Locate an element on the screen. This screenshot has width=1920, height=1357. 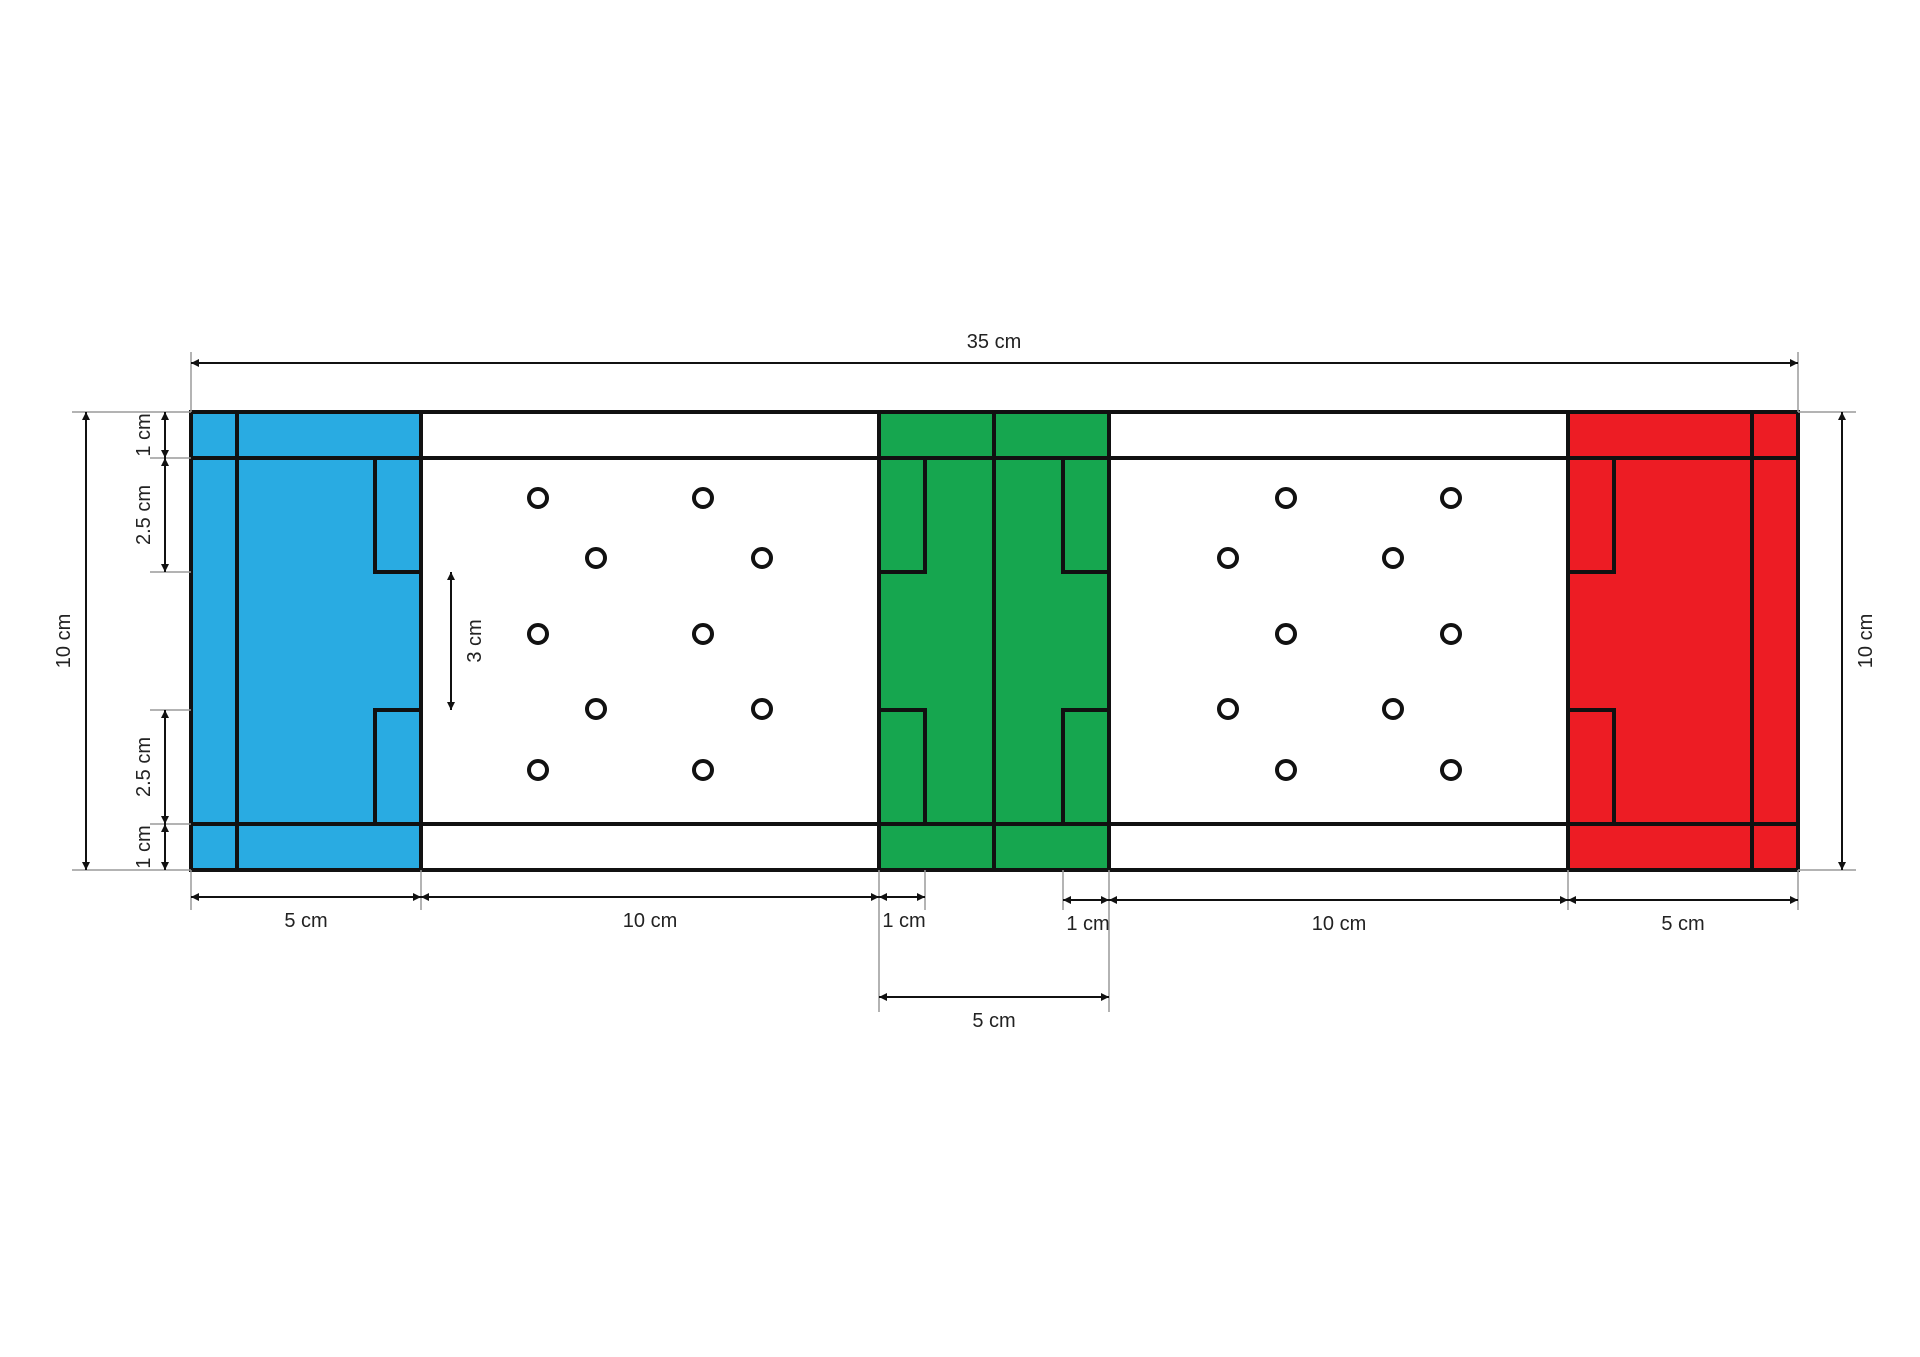
label-top-margin: 1 cm is located at coordinates (144, 434).